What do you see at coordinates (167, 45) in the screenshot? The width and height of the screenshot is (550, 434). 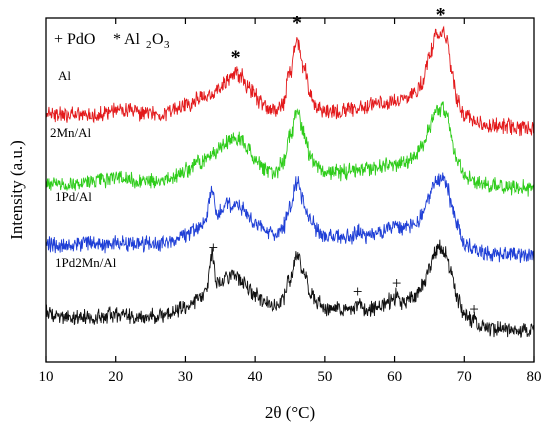 I see `legend-al2o3-sub2: 3` at bounding box center [167, 45].